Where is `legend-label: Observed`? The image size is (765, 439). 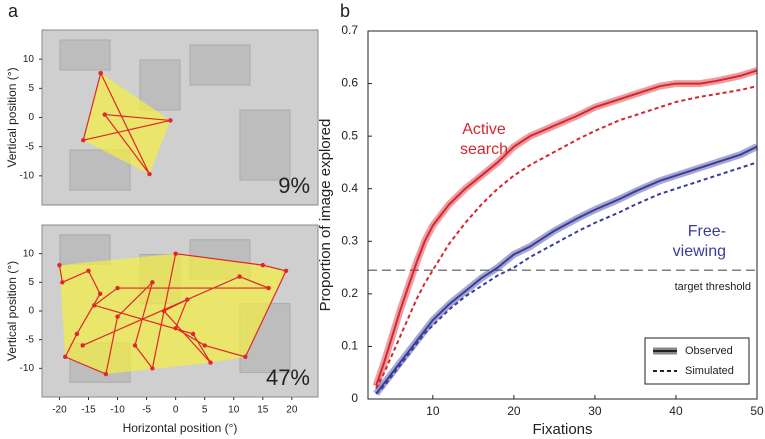 legend-label: Observed is located at coordinates (709, 351).